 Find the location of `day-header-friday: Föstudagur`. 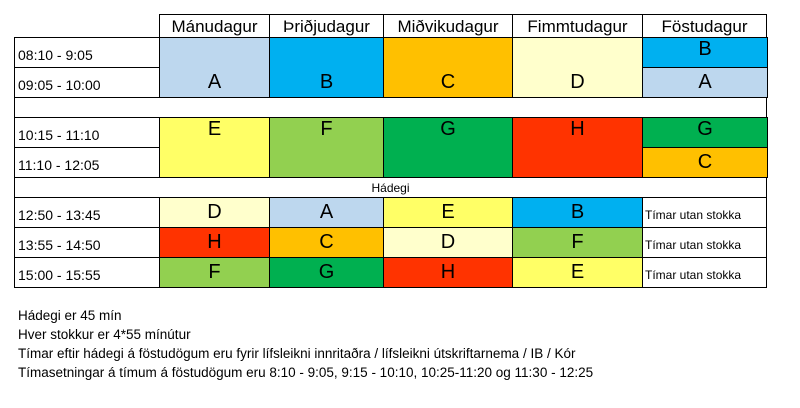

day-header-friday: Föstudagur is located at coordinates (704, 26).